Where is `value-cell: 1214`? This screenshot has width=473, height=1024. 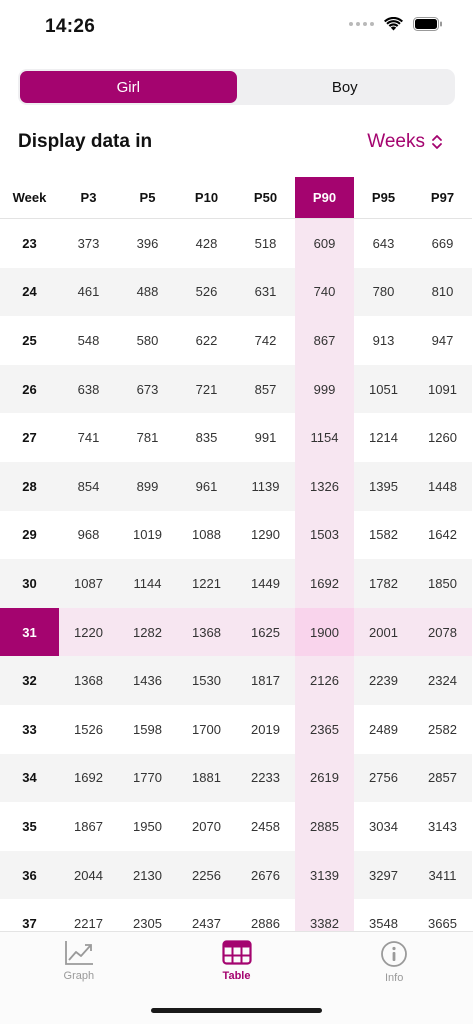
value-cell: 1214 is located at coordinates (383, 437).